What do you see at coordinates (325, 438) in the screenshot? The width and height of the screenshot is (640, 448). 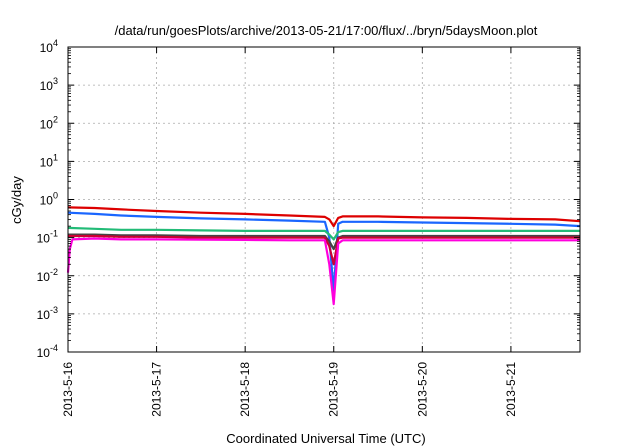 I see `x-axis-label: Coordinated Universal Time (UTC)` at bounding box center [325, 438].